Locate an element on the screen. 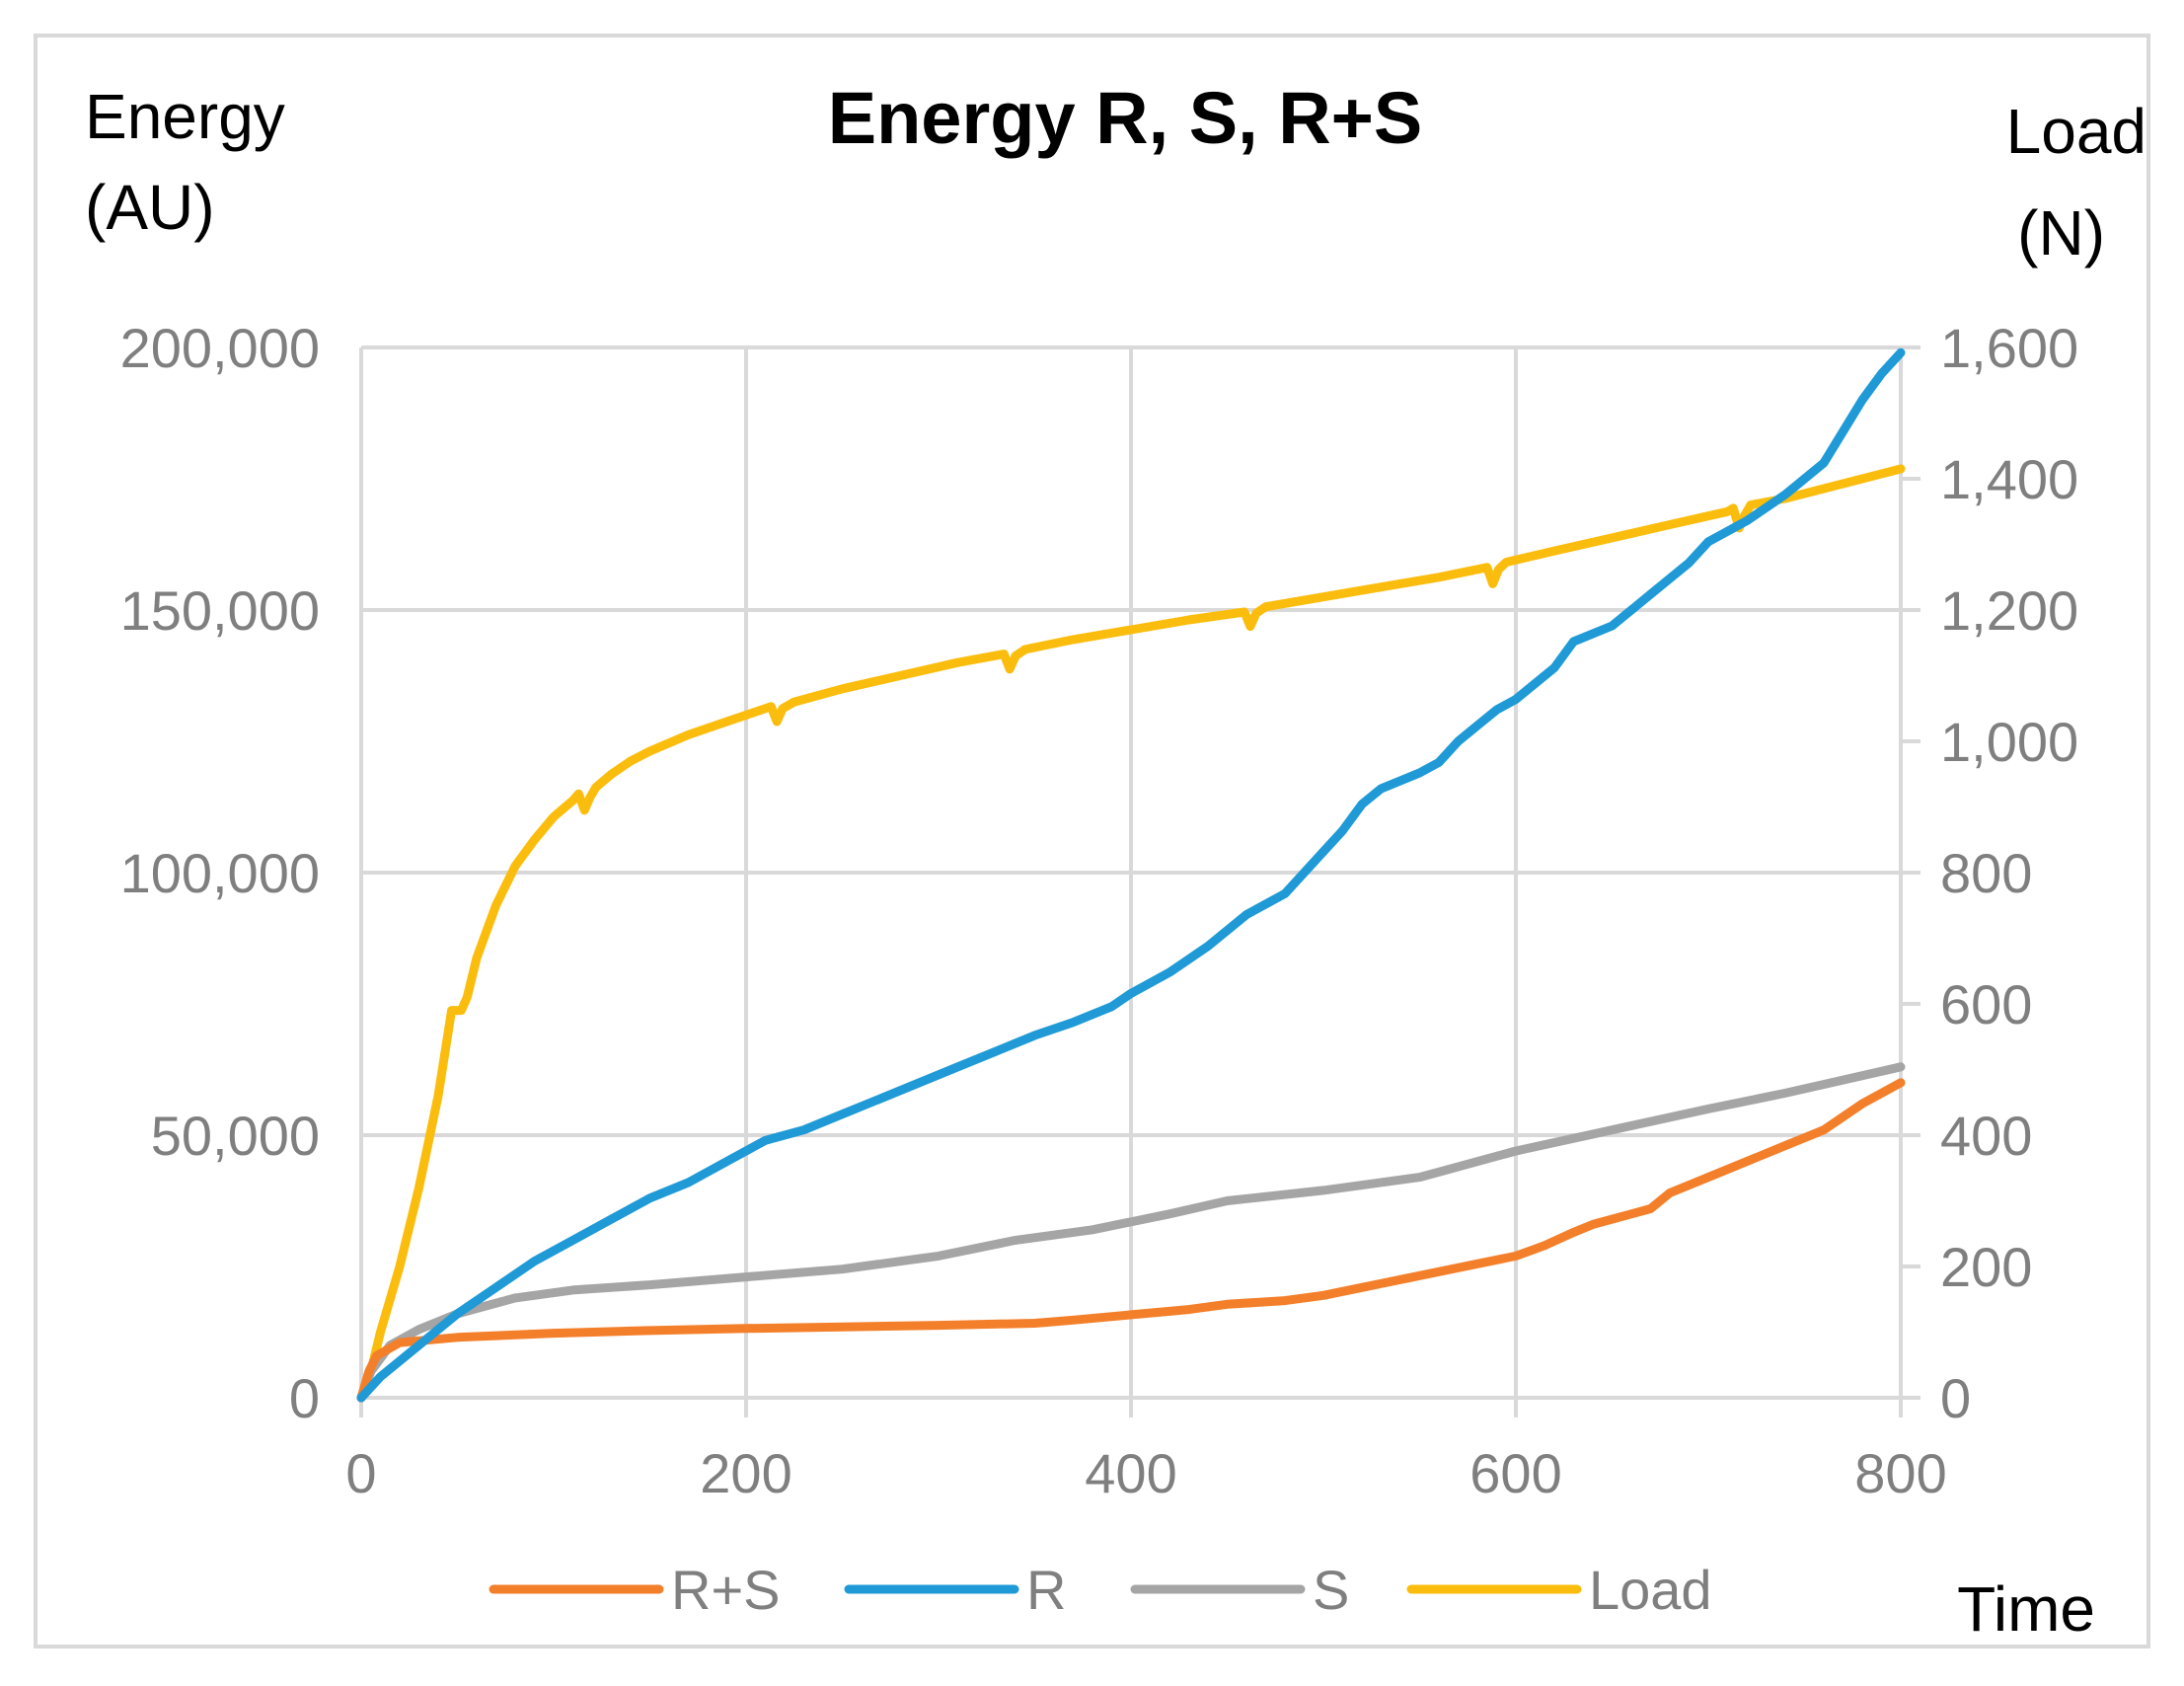 Image resolution: width=2184 pixels, height=1686 pixels. x-axis-title: Time is located at coordinates (2026, 1609).